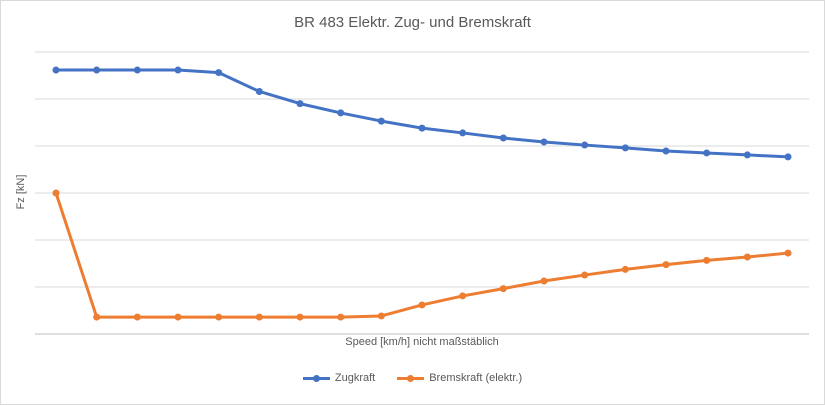 The height and width of the screenshot is (405, 825). I want to click on chart-title: BR 483 Elektr. Zug- und Bremskraft, so click(412, 22).